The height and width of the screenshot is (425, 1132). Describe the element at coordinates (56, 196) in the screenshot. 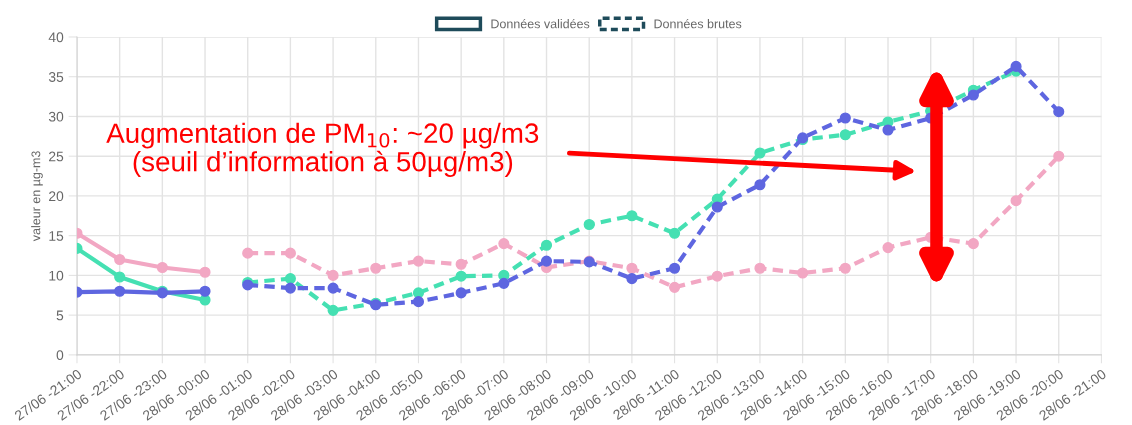

I see `y-tick-label: 20` at that location.